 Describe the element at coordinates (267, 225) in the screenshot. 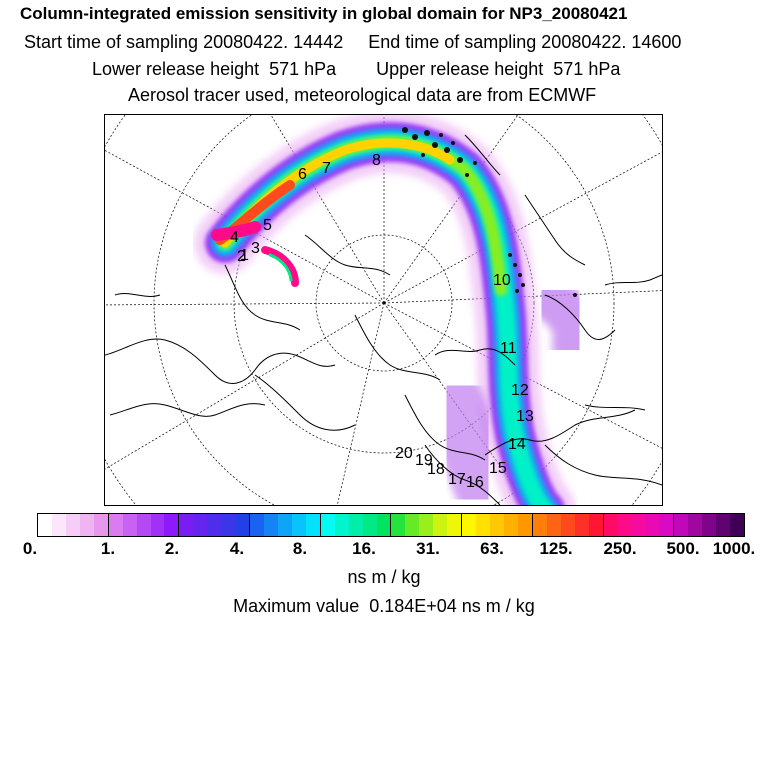

I see `svg-text: 5` at that location.